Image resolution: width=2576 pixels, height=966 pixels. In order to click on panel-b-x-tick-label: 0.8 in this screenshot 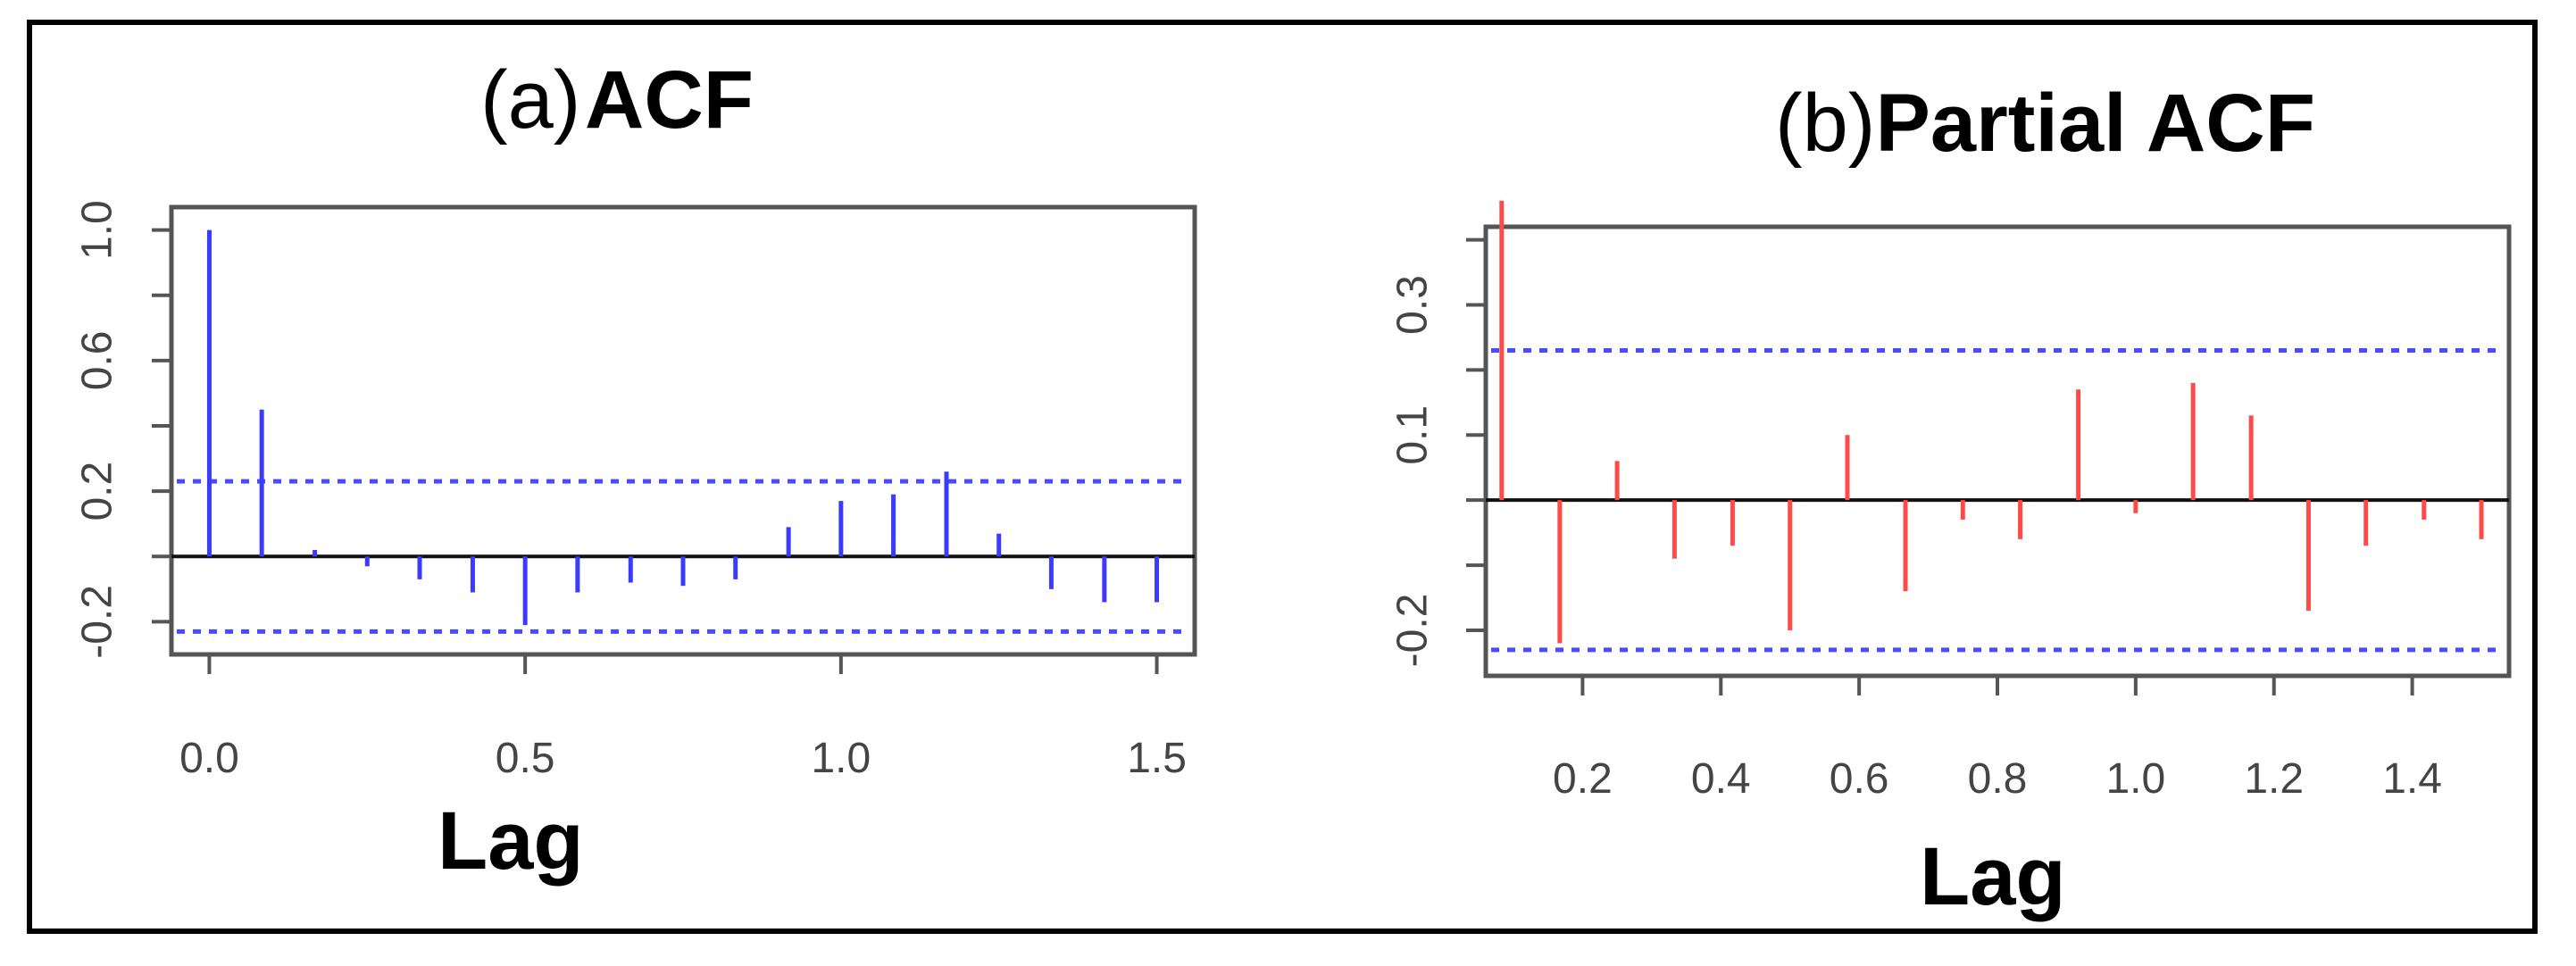, I will do `click(1998, 779)`.